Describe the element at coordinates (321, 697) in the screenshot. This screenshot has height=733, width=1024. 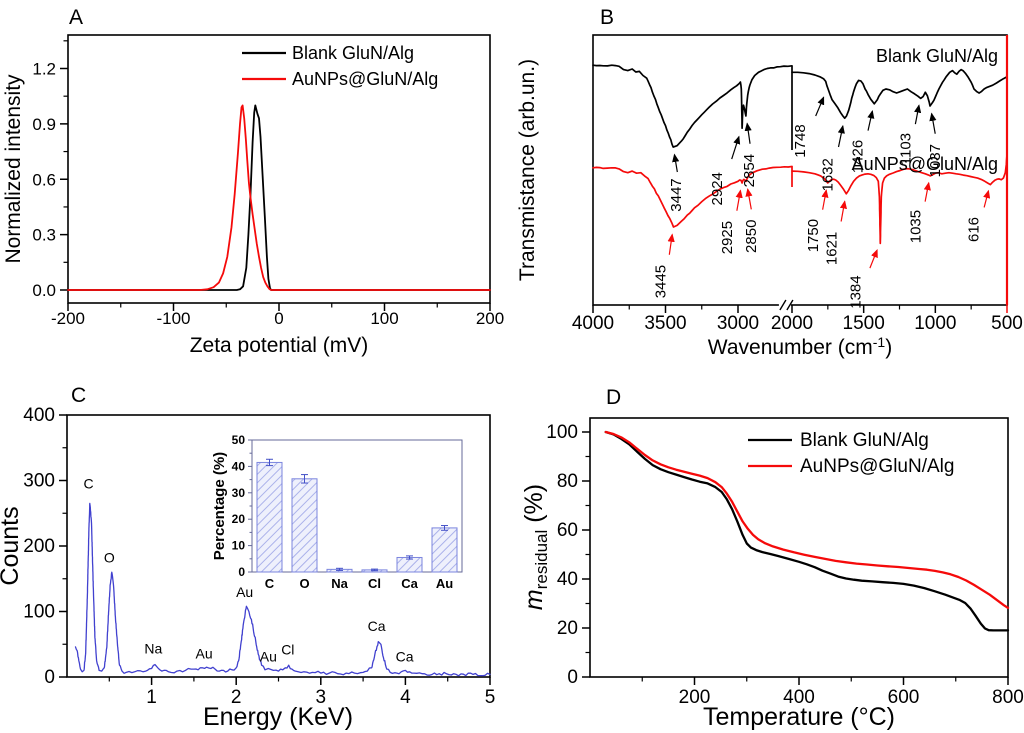
I see `x-tick-label: 3` at that location.